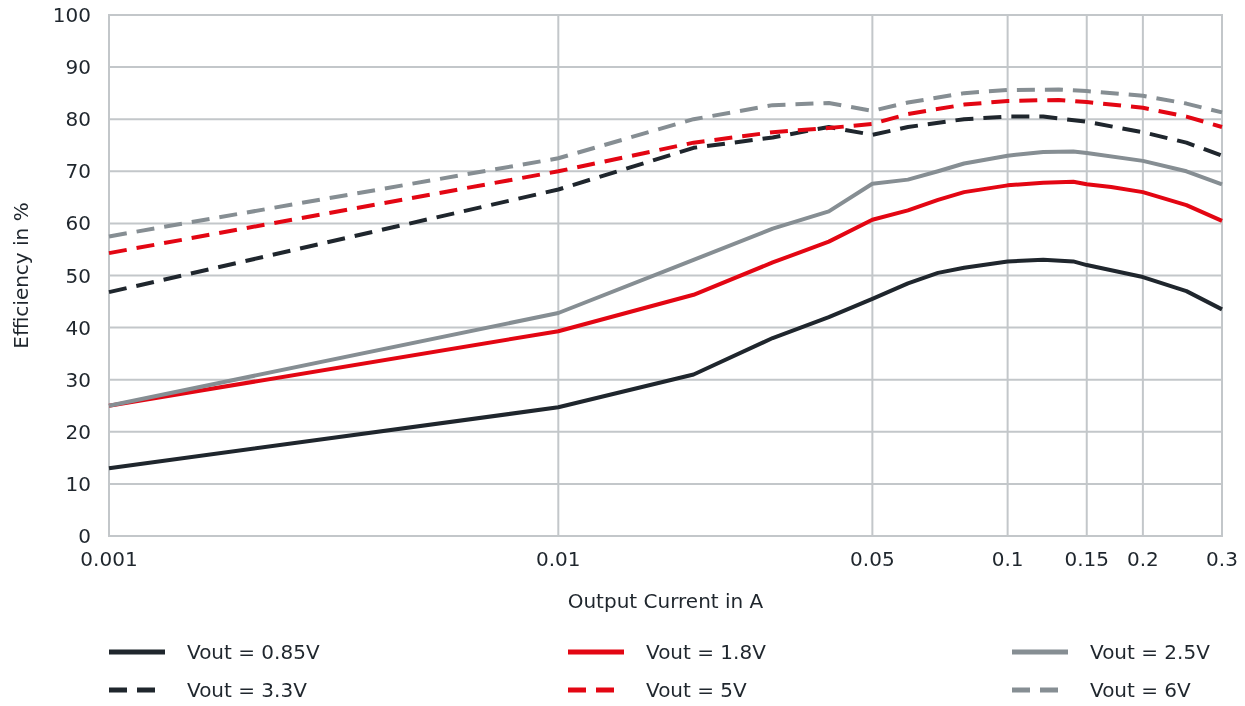 The width and height of the screenshot is (1245, 706). I want to click on legend-label: Vout = 6V, so click(1141, 690).